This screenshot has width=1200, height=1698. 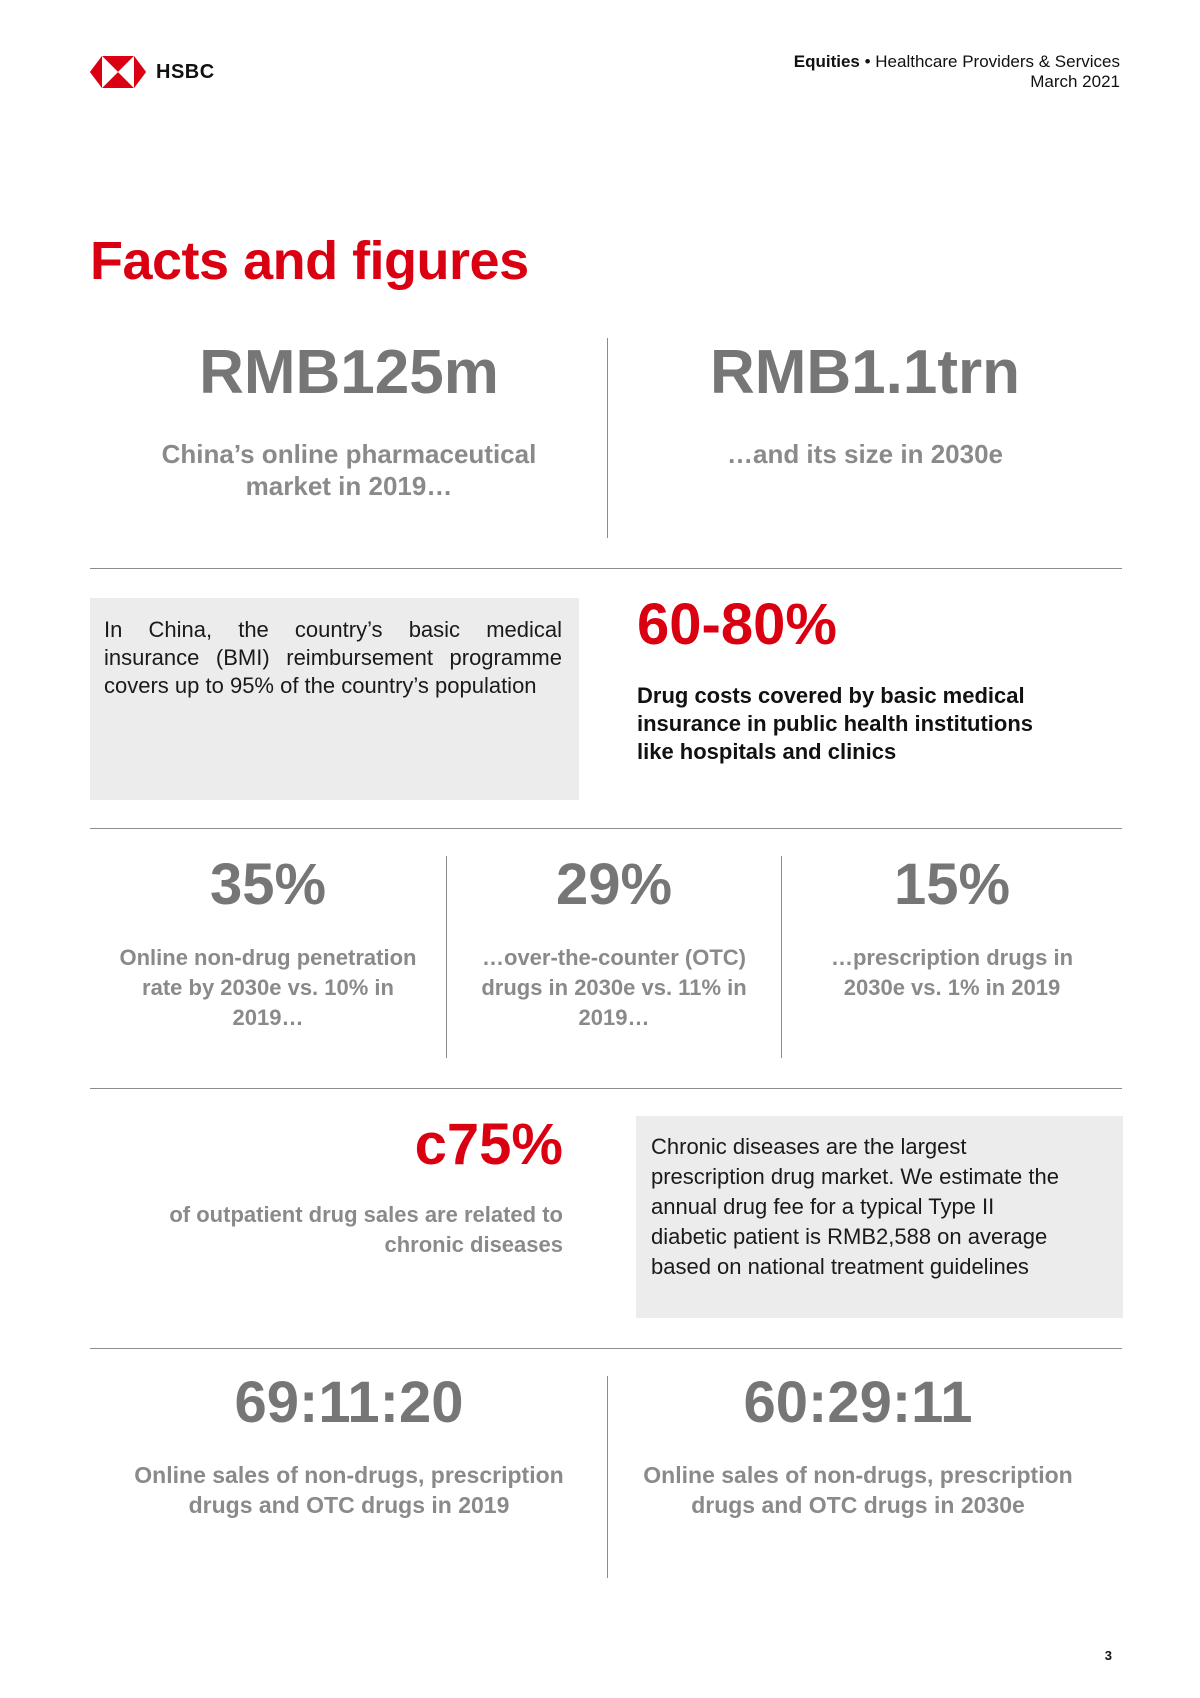 I want to click on caption-line: drugs and OTC drugs in 2019, so click(x=349, y=1505).